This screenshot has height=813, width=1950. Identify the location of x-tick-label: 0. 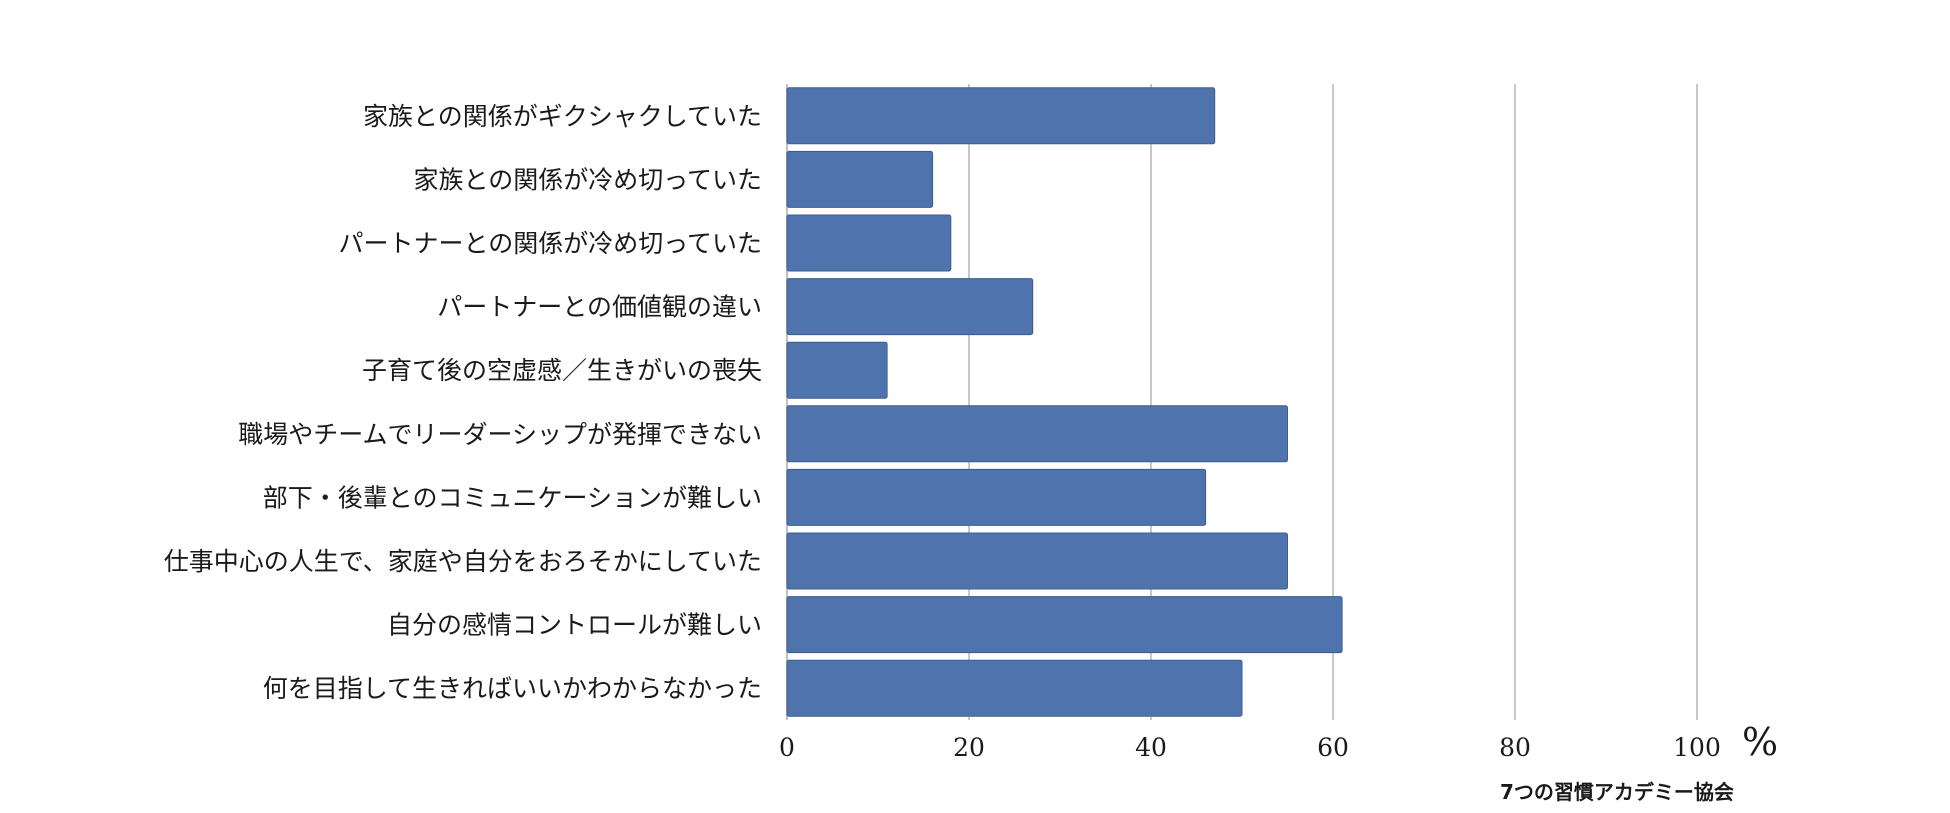
(787, 747).